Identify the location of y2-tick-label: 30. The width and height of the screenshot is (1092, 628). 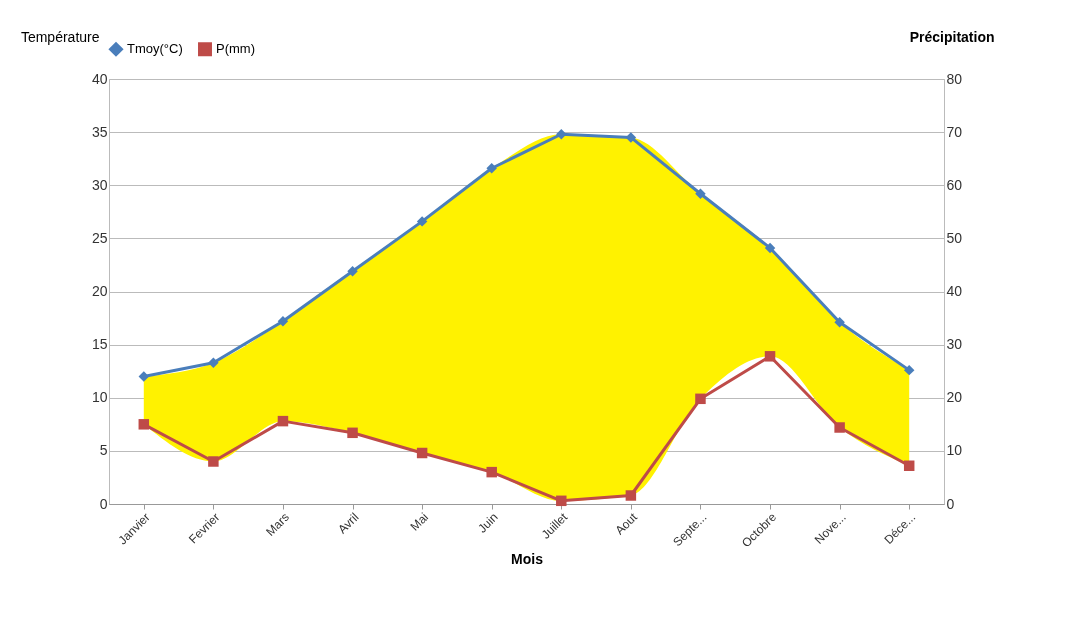
(954, 344).